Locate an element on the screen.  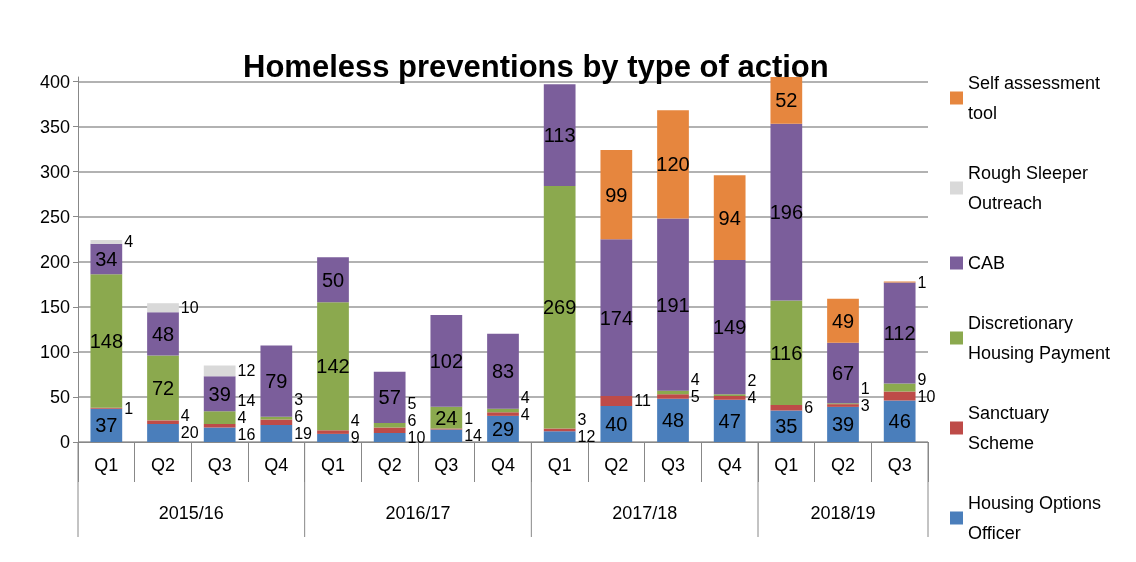
y-tick-label: 300 is located at coordinates (54, 171).